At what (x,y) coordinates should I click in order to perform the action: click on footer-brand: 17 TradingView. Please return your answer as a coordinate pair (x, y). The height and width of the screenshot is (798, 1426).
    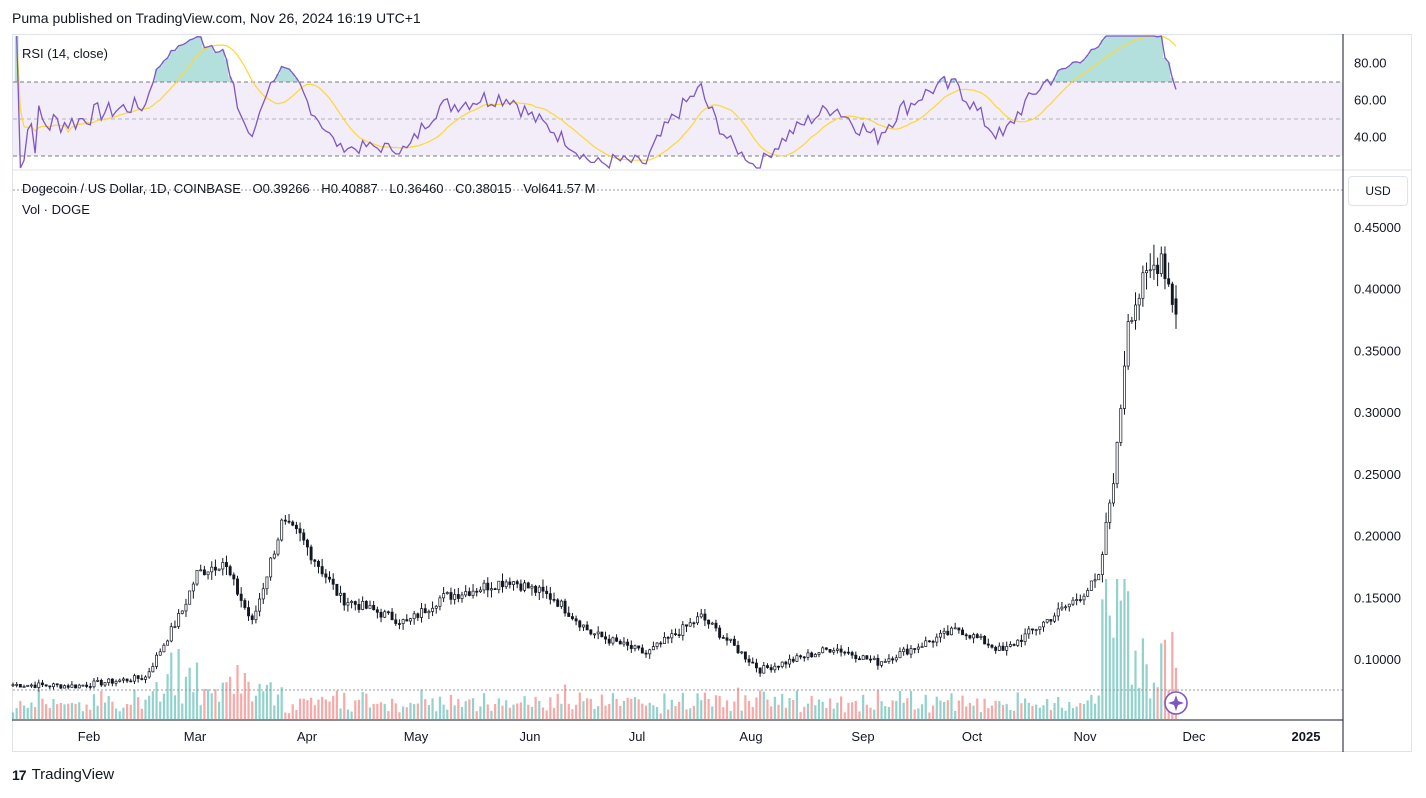
    Looking at the image, I should click on (63, 774).